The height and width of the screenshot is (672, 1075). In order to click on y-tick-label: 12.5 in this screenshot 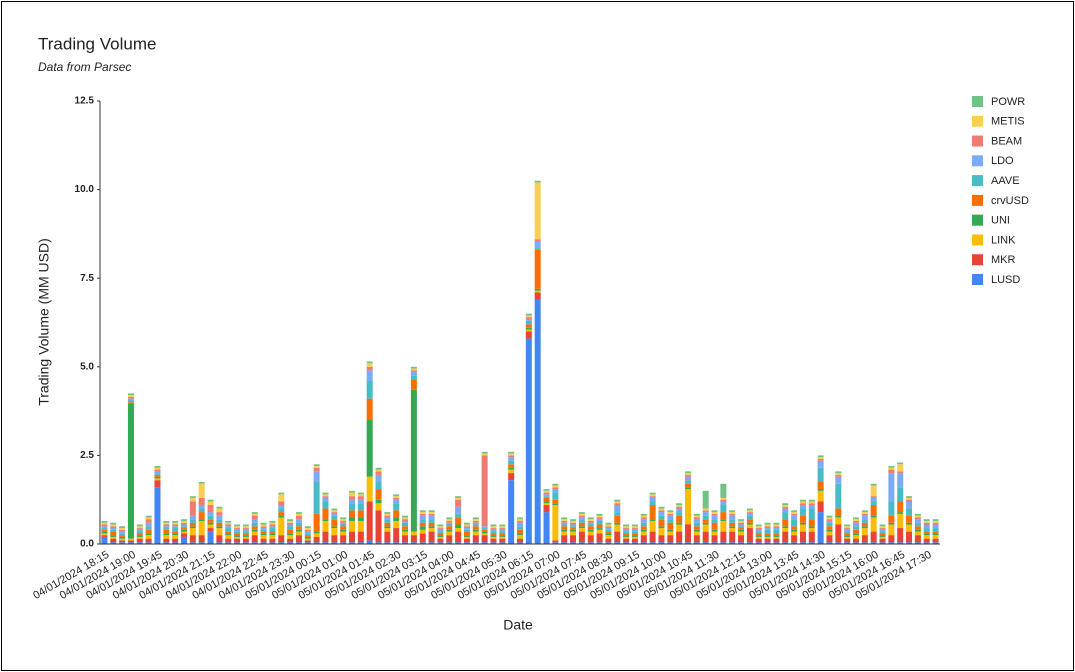, I will do `click(85, 101)`.